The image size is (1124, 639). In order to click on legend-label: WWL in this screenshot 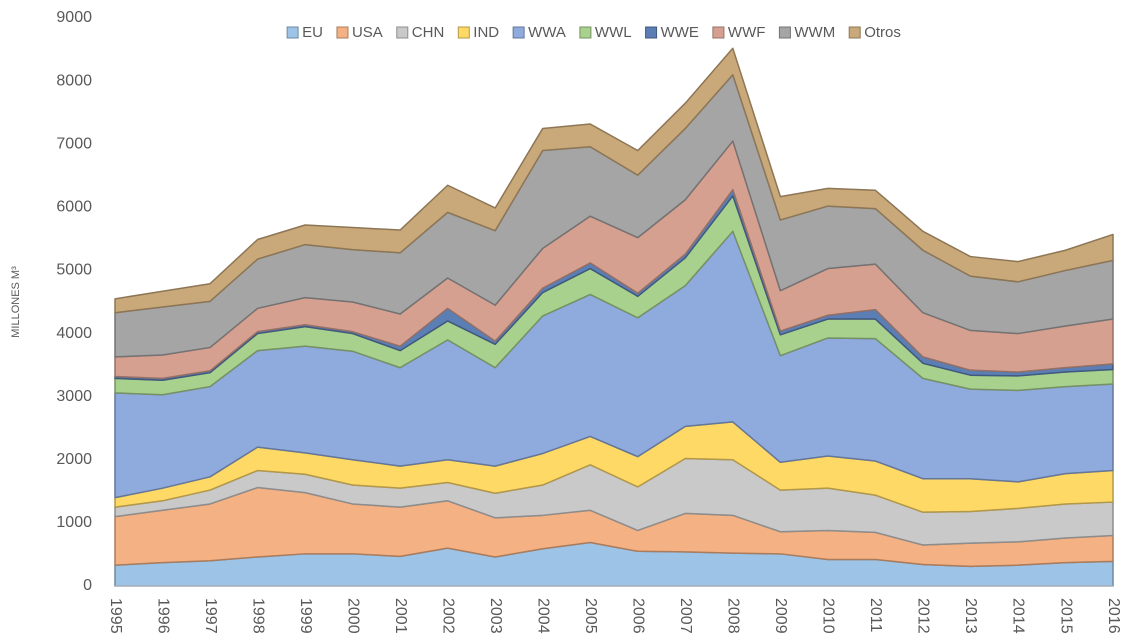, I will do `click(613, 32)`.